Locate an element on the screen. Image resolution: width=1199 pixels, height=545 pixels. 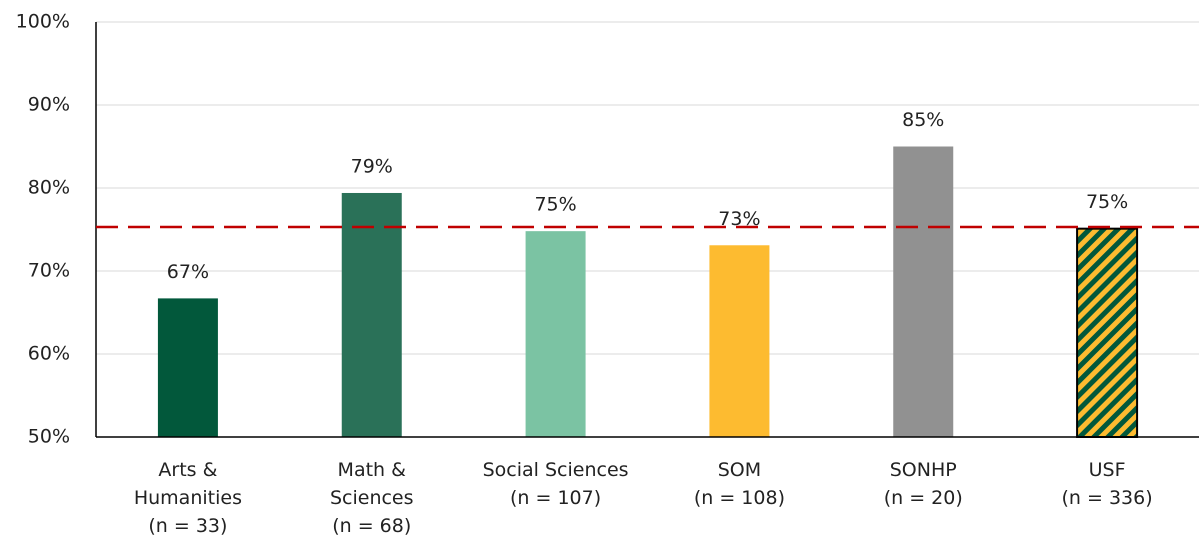
data-label: 73% is located at coordinates (739, 219).